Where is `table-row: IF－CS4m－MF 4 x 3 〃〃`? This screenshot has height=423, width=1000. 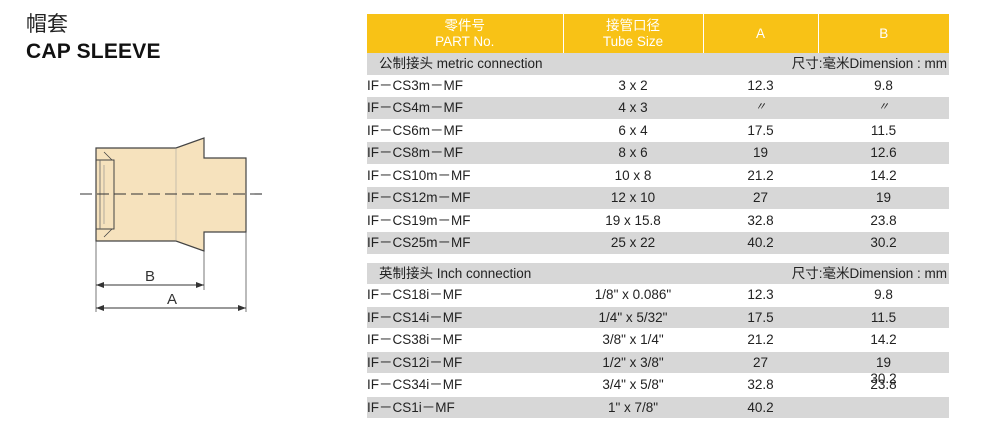
table-row: IF－CS4m－MF 4 x 3 〃〃 is located at coordinates (658, 108).